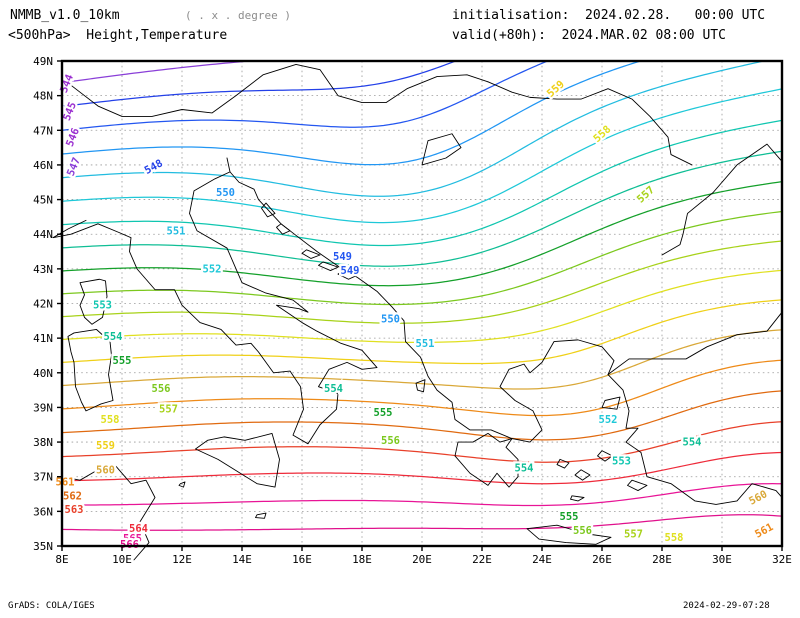 This screenshot has height=618, width=800. Describe the element at coordinates (238, 15) in the screenshot. I see `units-label: ( . x . degree )` at that location.